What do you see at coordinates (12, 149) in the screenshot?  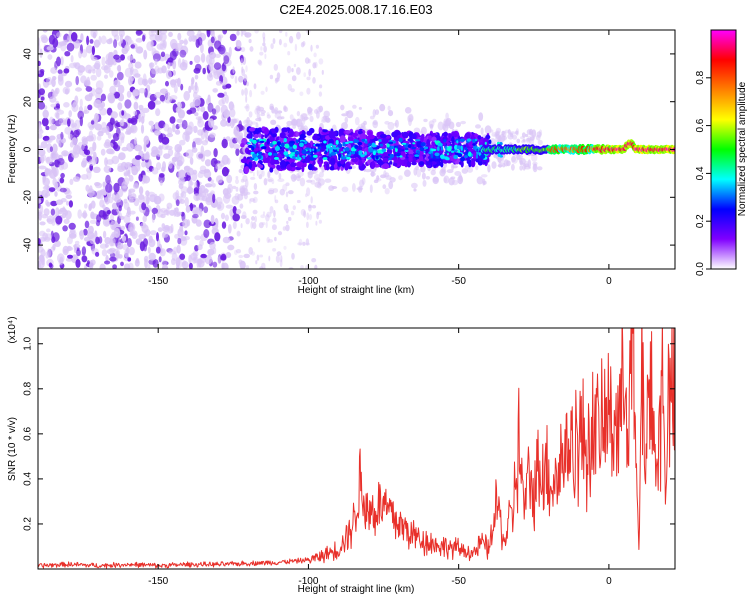 I see `spectrogram-y-axis-title: Frequency (Hz)` at bounding box center [12, 149].